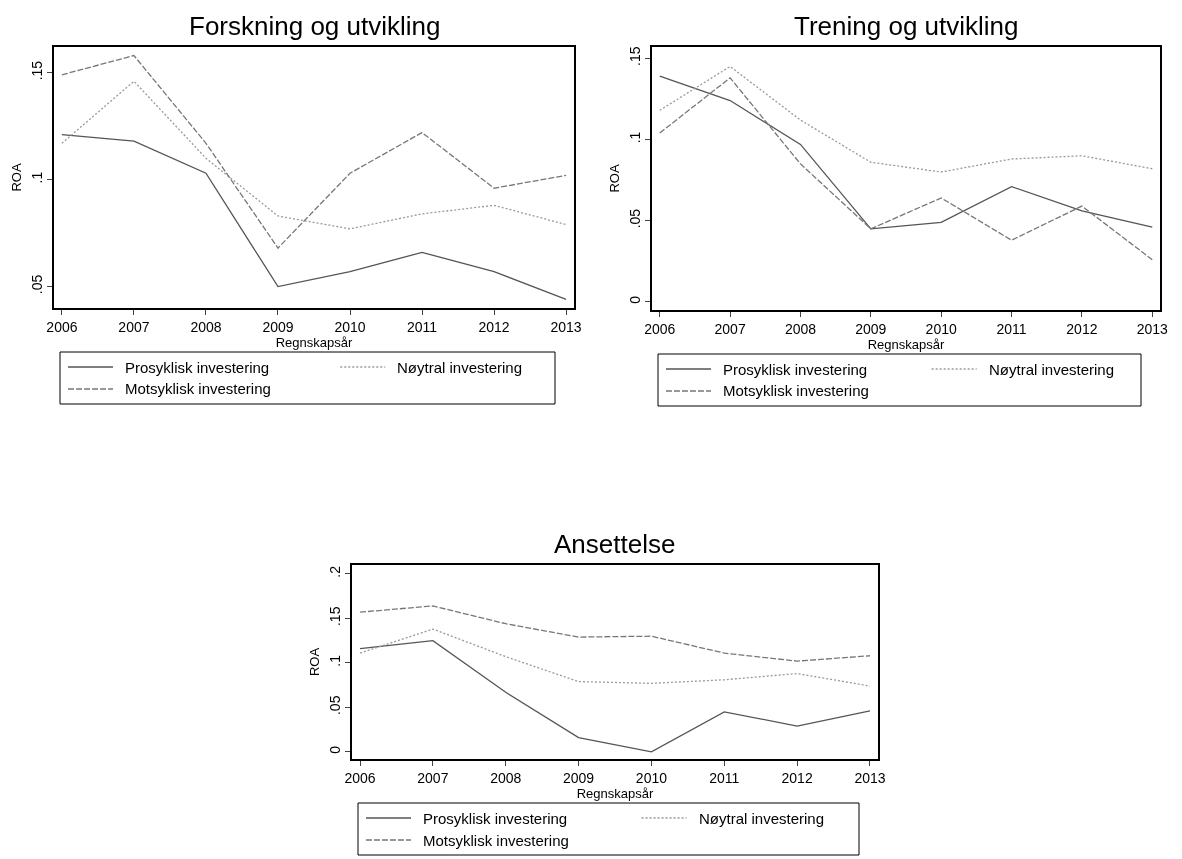 The height and width of the screenshot is (859, 1182). What do you see at coordinates (334, 571) in the screenshot?
I see `y-tick-label: .2` at bounding box center [334, 571].